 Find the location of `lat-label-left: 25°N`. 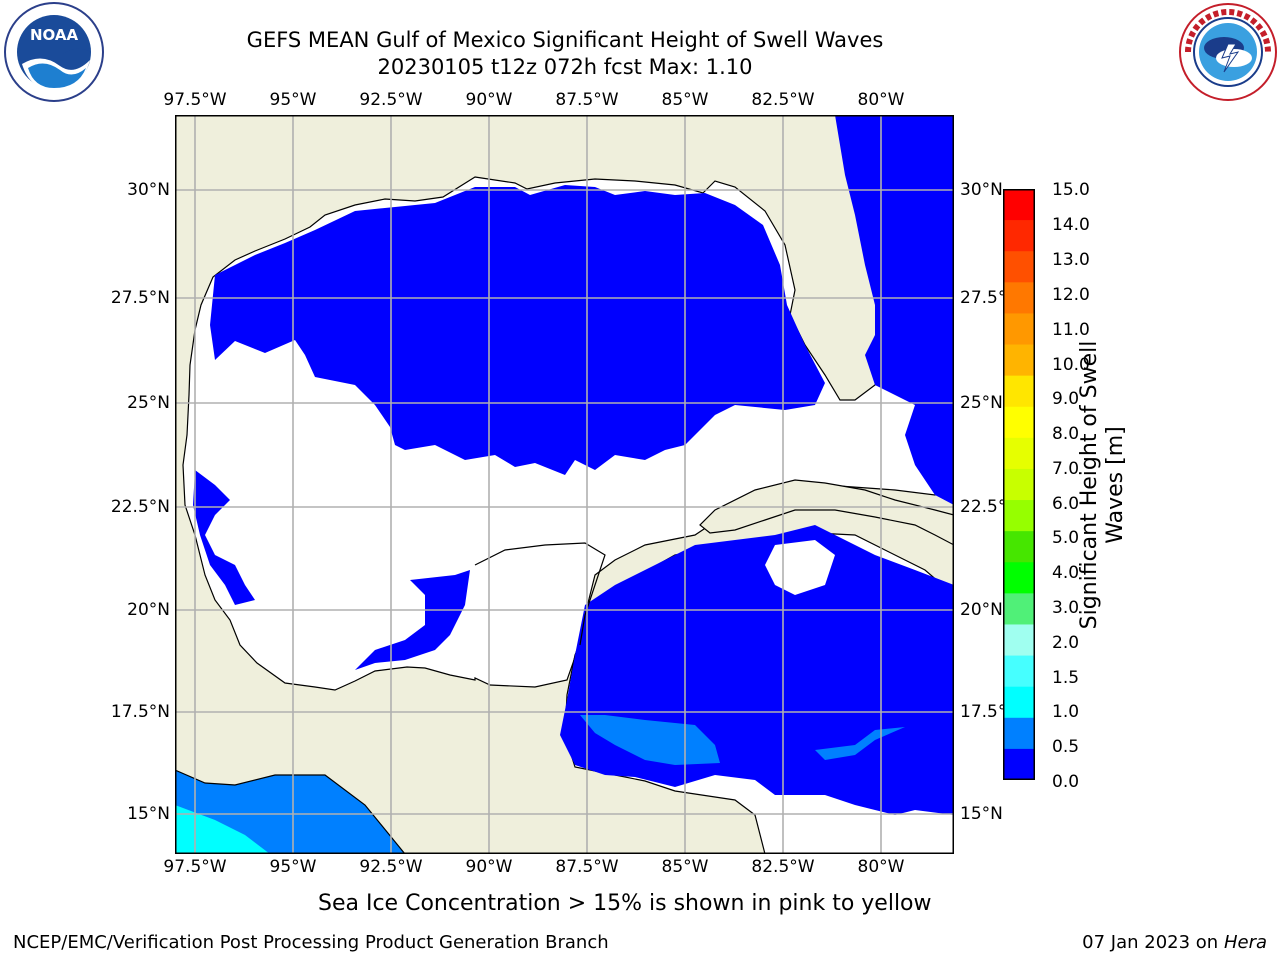

lat-label-left: 25°N is located at coordinates (148, 403).